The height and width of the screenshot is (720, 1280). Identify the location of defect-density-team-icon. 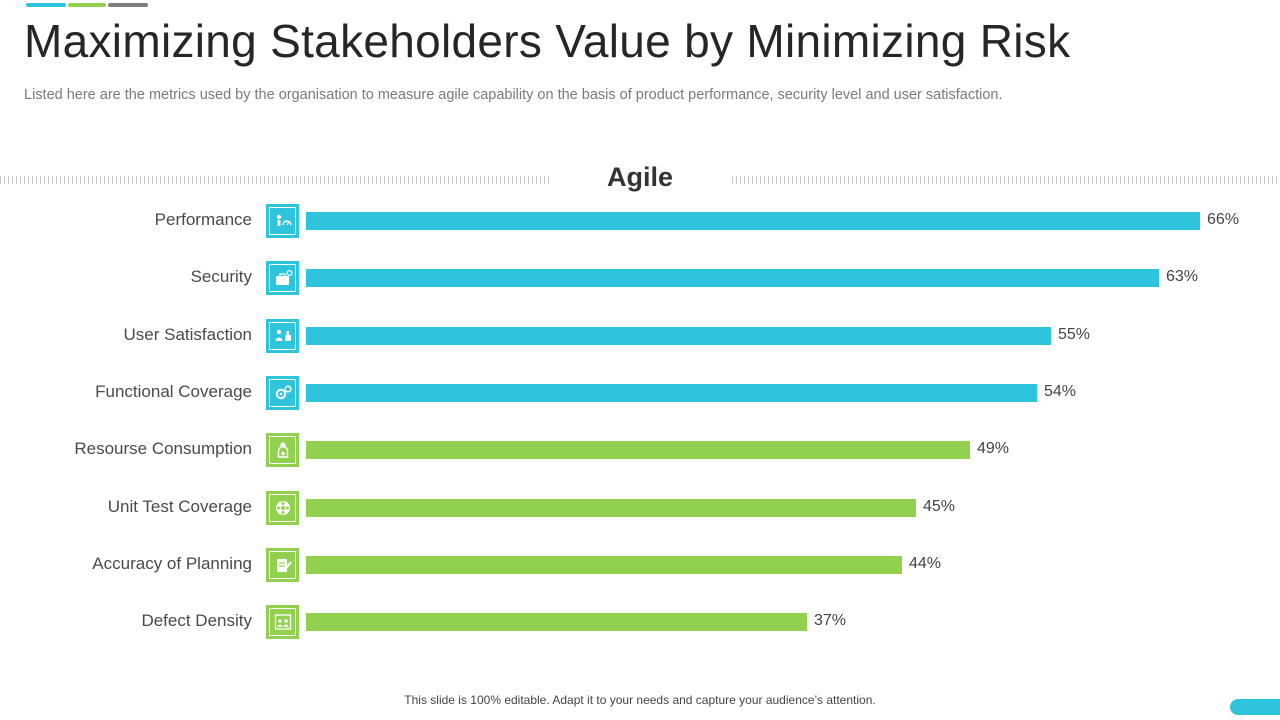
(282, 622).